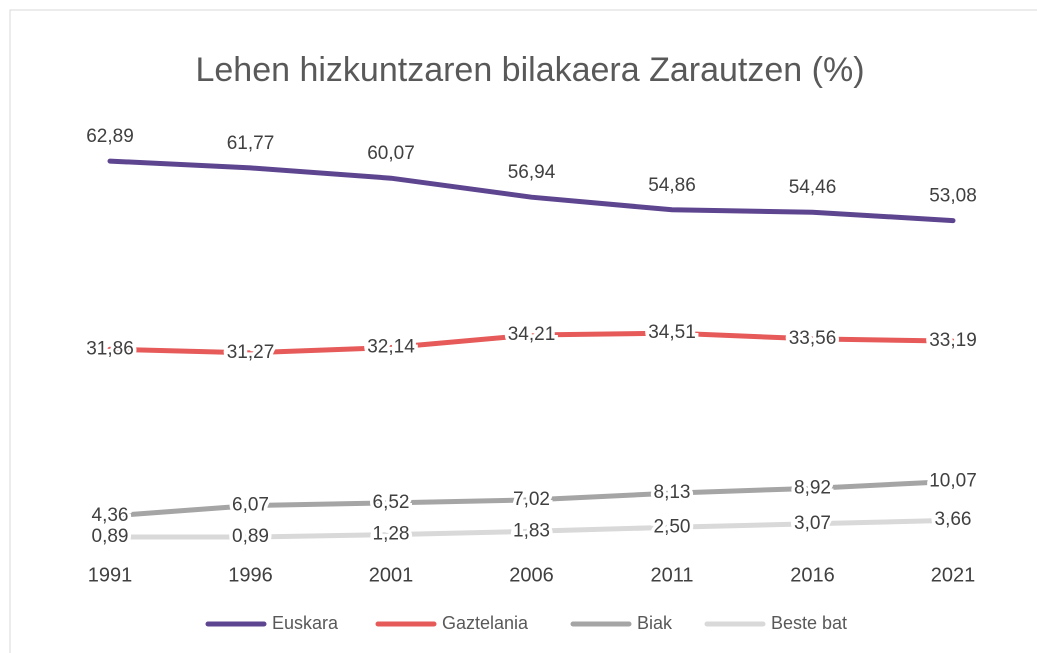 The height and width of the screenshot is (653, 1037). Describe the element at coordinates (391, 534) in the screenshot. I see `data-label: 1,28` at that location.